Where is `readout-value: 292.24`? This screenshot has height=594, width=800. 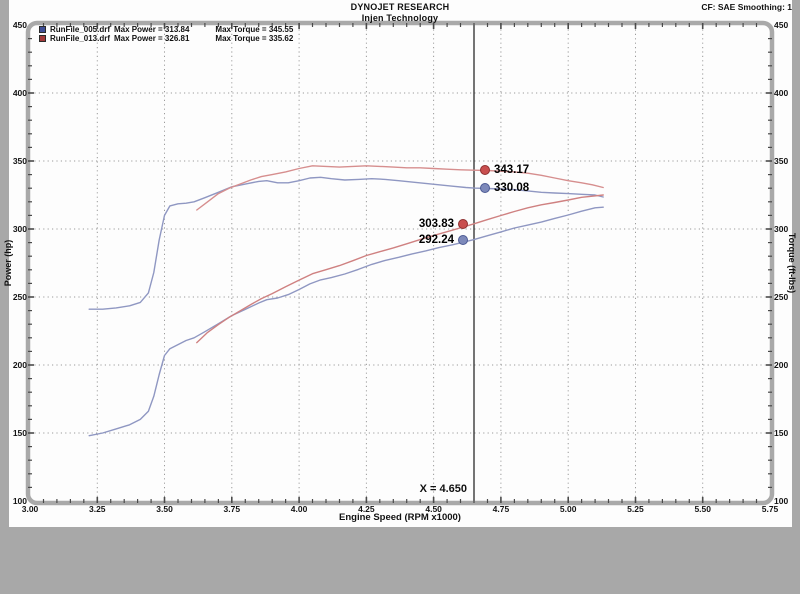
readout-value: 292.24 is located at coordinates (436, 239).